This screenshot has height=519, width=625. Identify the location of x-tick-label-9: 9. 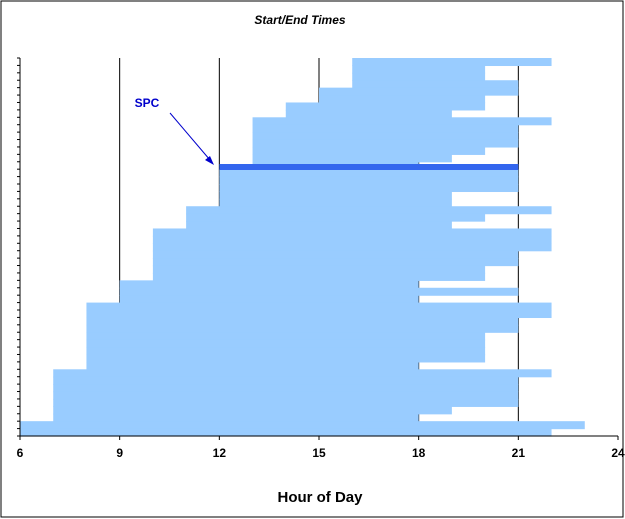
(119, 453).